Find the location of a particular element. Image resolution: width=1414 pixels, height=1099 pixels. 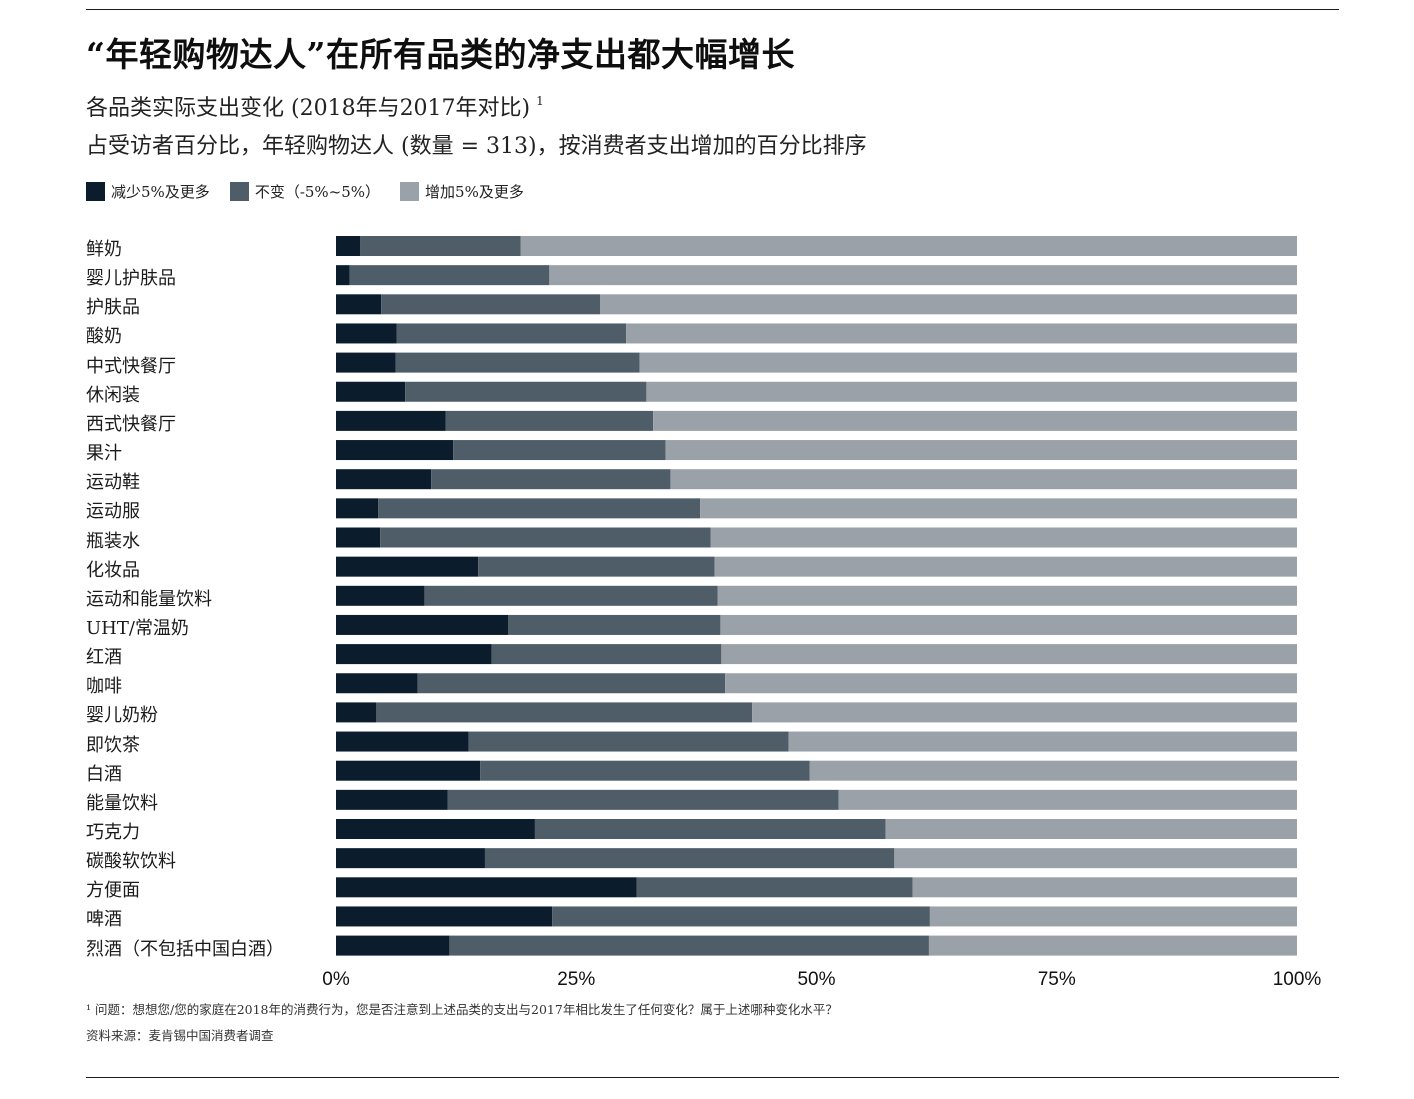

legend-item-increase: 增加5%及更多 is located at coordinates (462, 191).